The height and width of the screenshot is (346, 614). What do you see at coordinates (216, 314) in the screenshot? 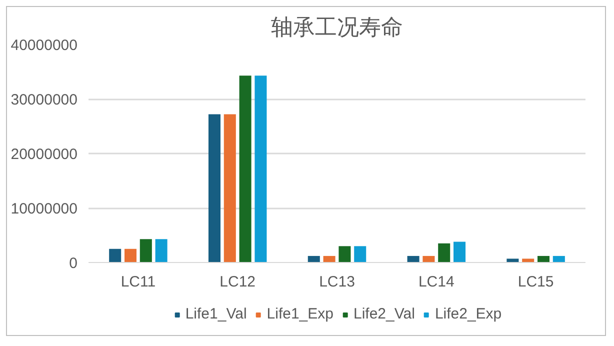
I see `legend-label: Life1_Val` at bounding box center [216, 314].